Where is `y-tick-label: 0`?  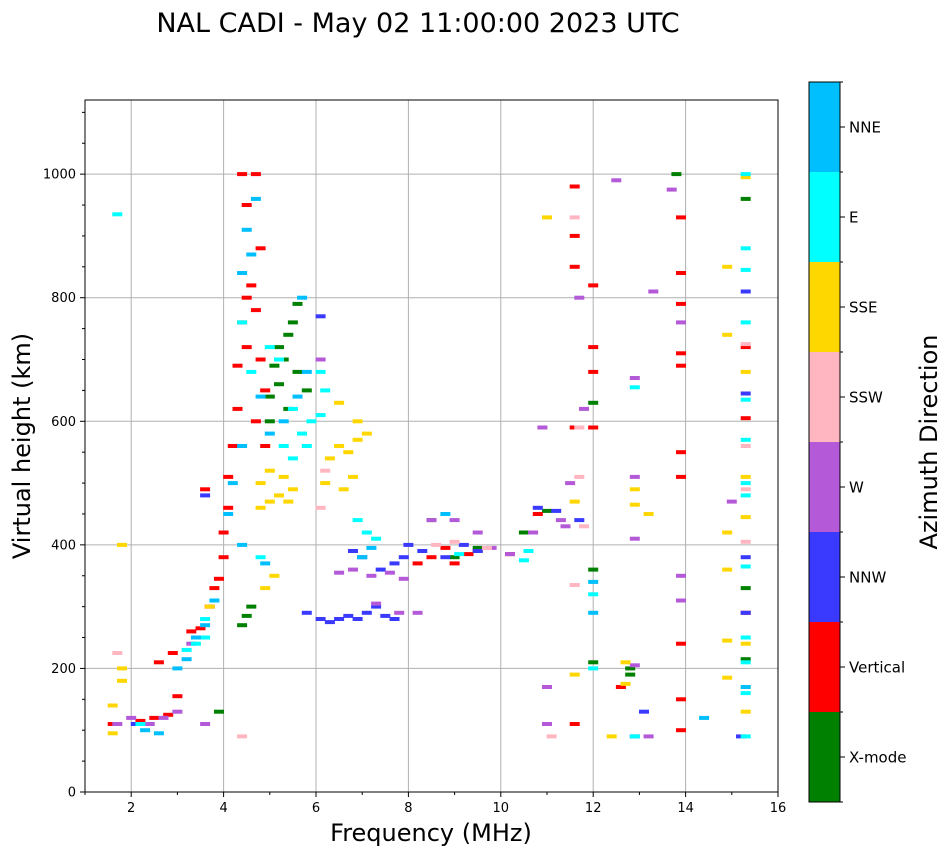 y-tick-label: 0 is located at coordinates (72, 793).